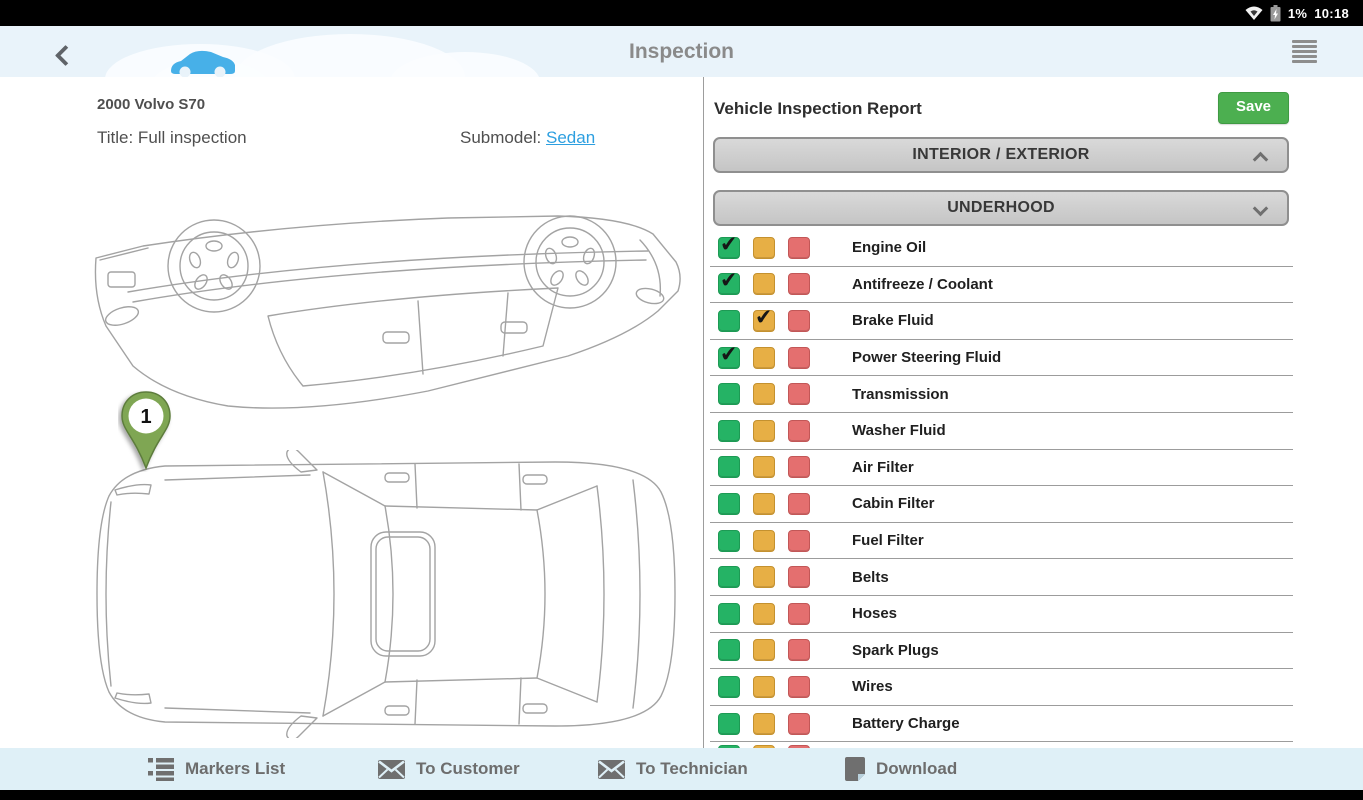 This screenshot has height=800, width=1363. What do you see at coordinates (681, 795) in the screenshot?
I see `android-nav-bar` at bounding box center [681, 795].